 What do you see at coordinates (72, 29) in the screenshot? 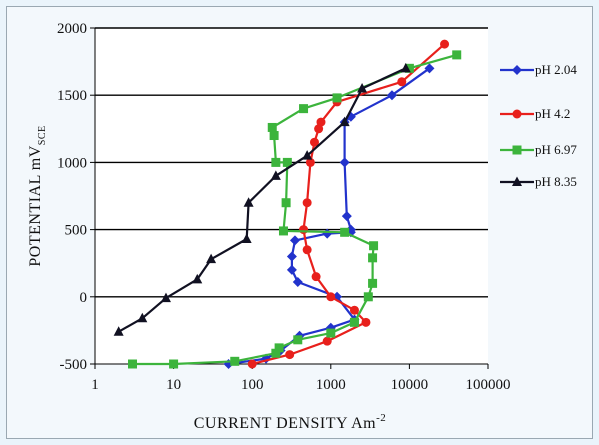
I see `y-tick-label: 2000` at bounding box center [72, 29].